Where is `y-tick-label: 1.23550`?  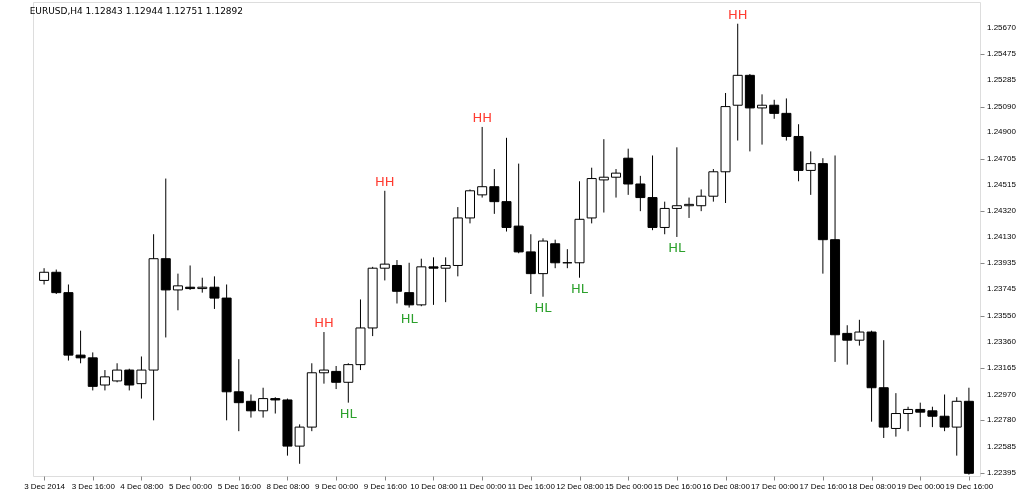 y-tick-label: 1.23550 is located at coordinates (1002, 315).